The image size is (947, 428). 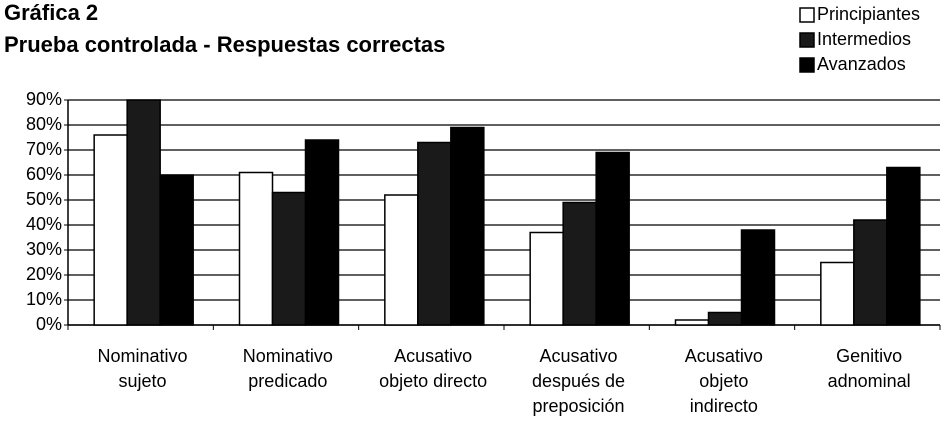 What do you see at coordinates (864, 39) in the screenshot?
I see `legend-label: Intermedios` at bounding box center [864, 39].